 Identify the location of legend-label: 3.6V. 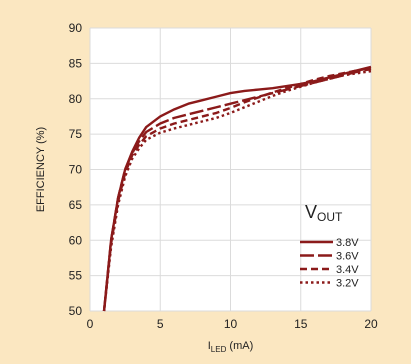
(347, 257).